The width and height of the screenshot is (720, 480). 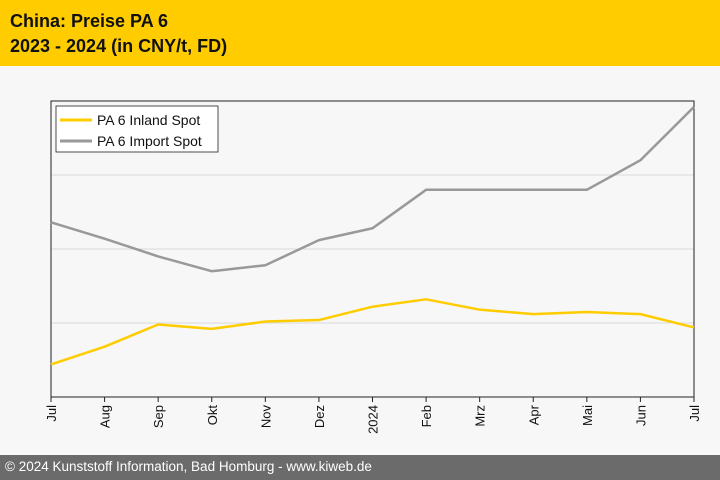 I want to click on x-tick-label: Feb, so click(x=426, y=416).